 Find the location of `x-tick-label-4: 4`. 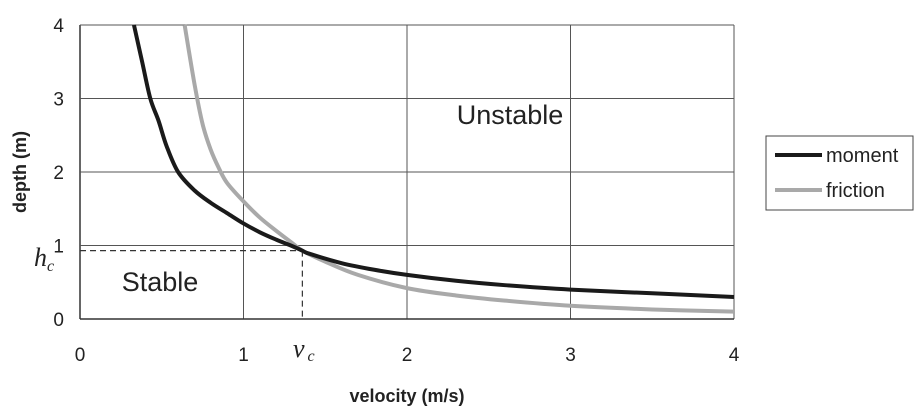

x-tick-label-4: 4 is located at coordinates (734, 355).